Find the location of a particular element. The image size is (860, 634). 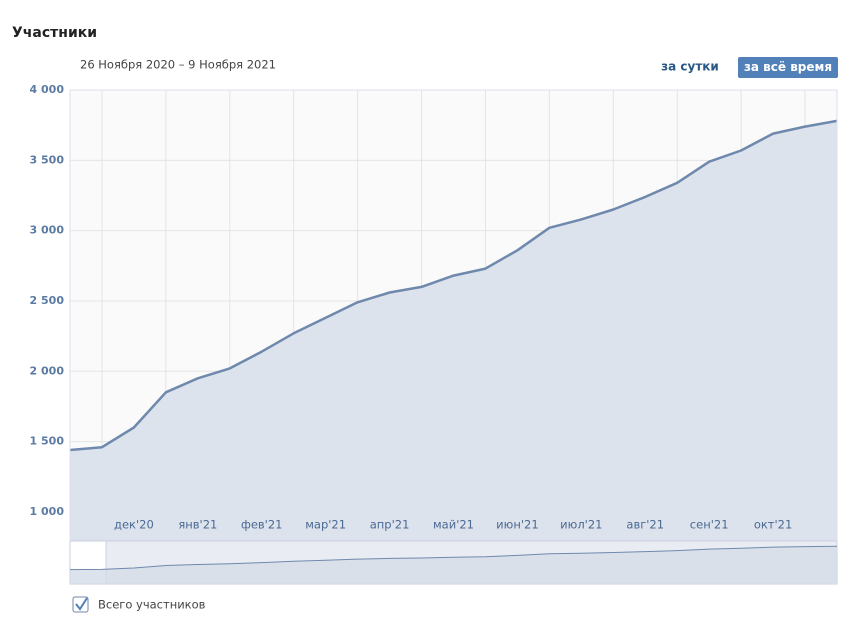

section-title: Участники is located at coordinates (54, 33).